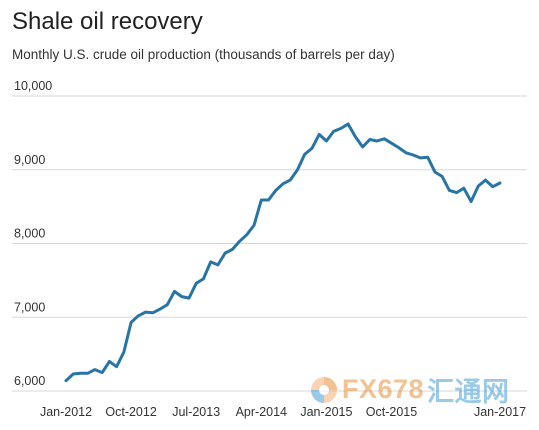 Image resolution: width=539 pixels, height=430 pixels. I want to click on y-tick-label: 9,000, so click(29, 160).